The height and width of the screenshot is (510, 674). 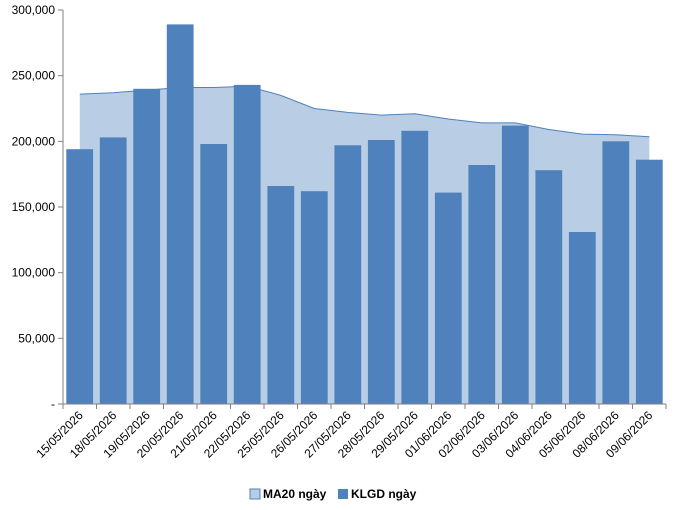 What do you see at coordinates (34, 273) in the screenshot?
I see `y-tick-label: 100,000` at bounding box center [34, 273].